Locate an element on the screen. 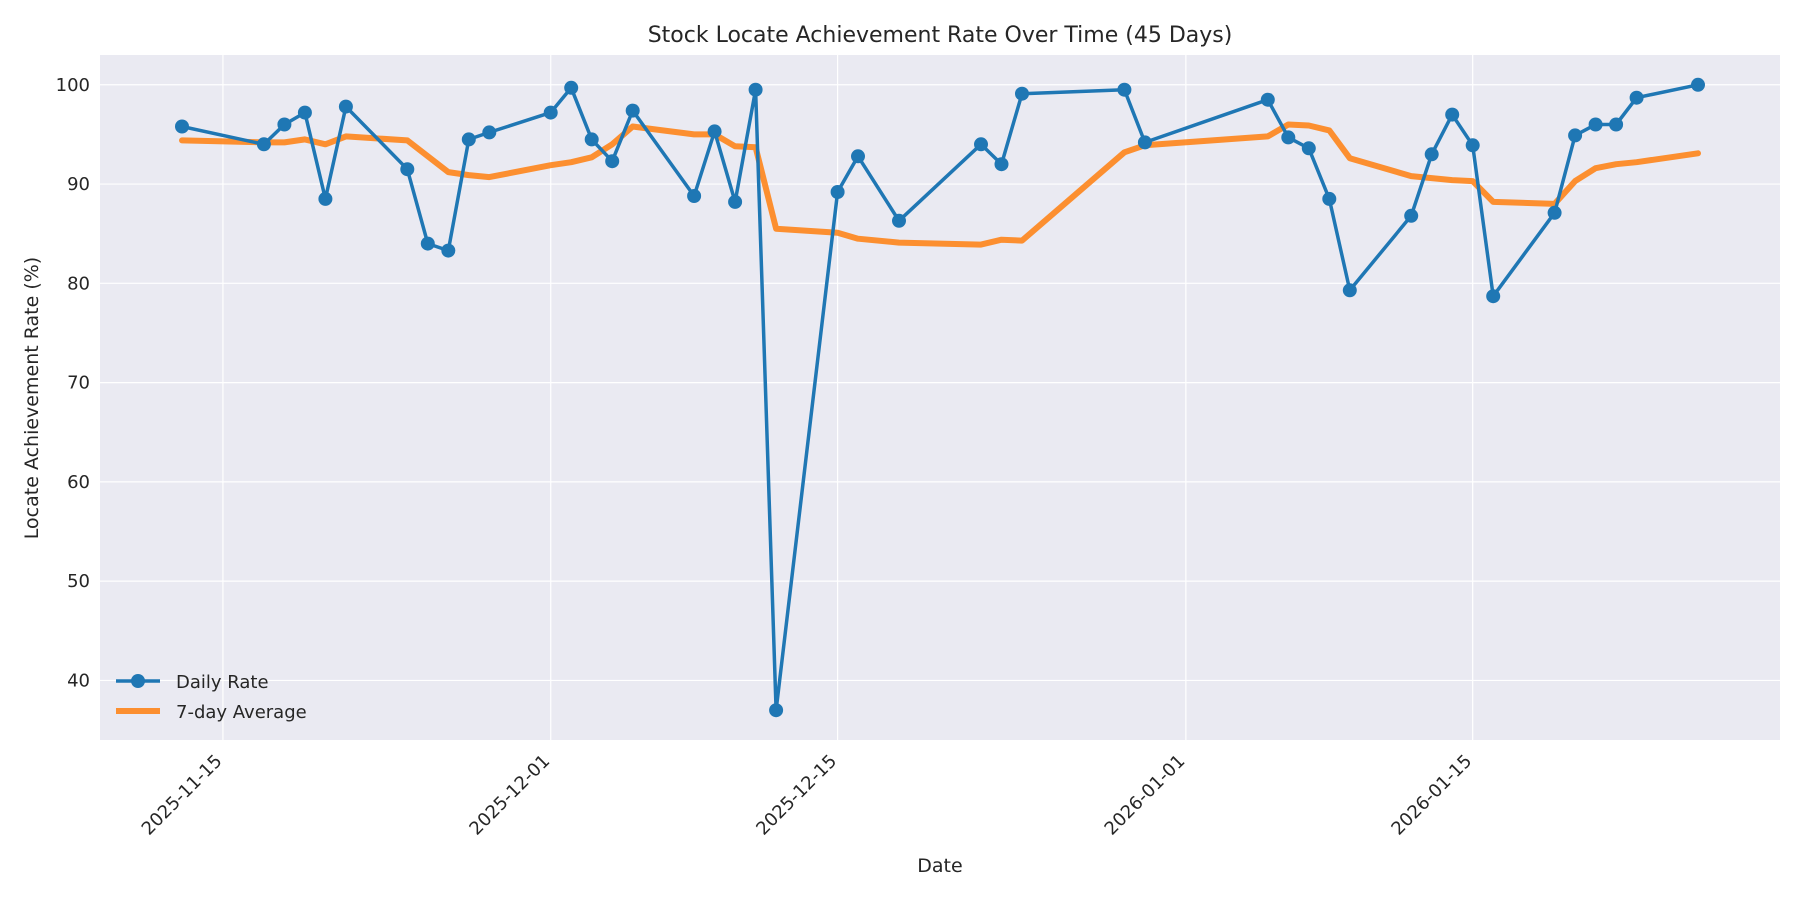  x-tick-label: 2025-12-01 is located at coordinates (509, 795).